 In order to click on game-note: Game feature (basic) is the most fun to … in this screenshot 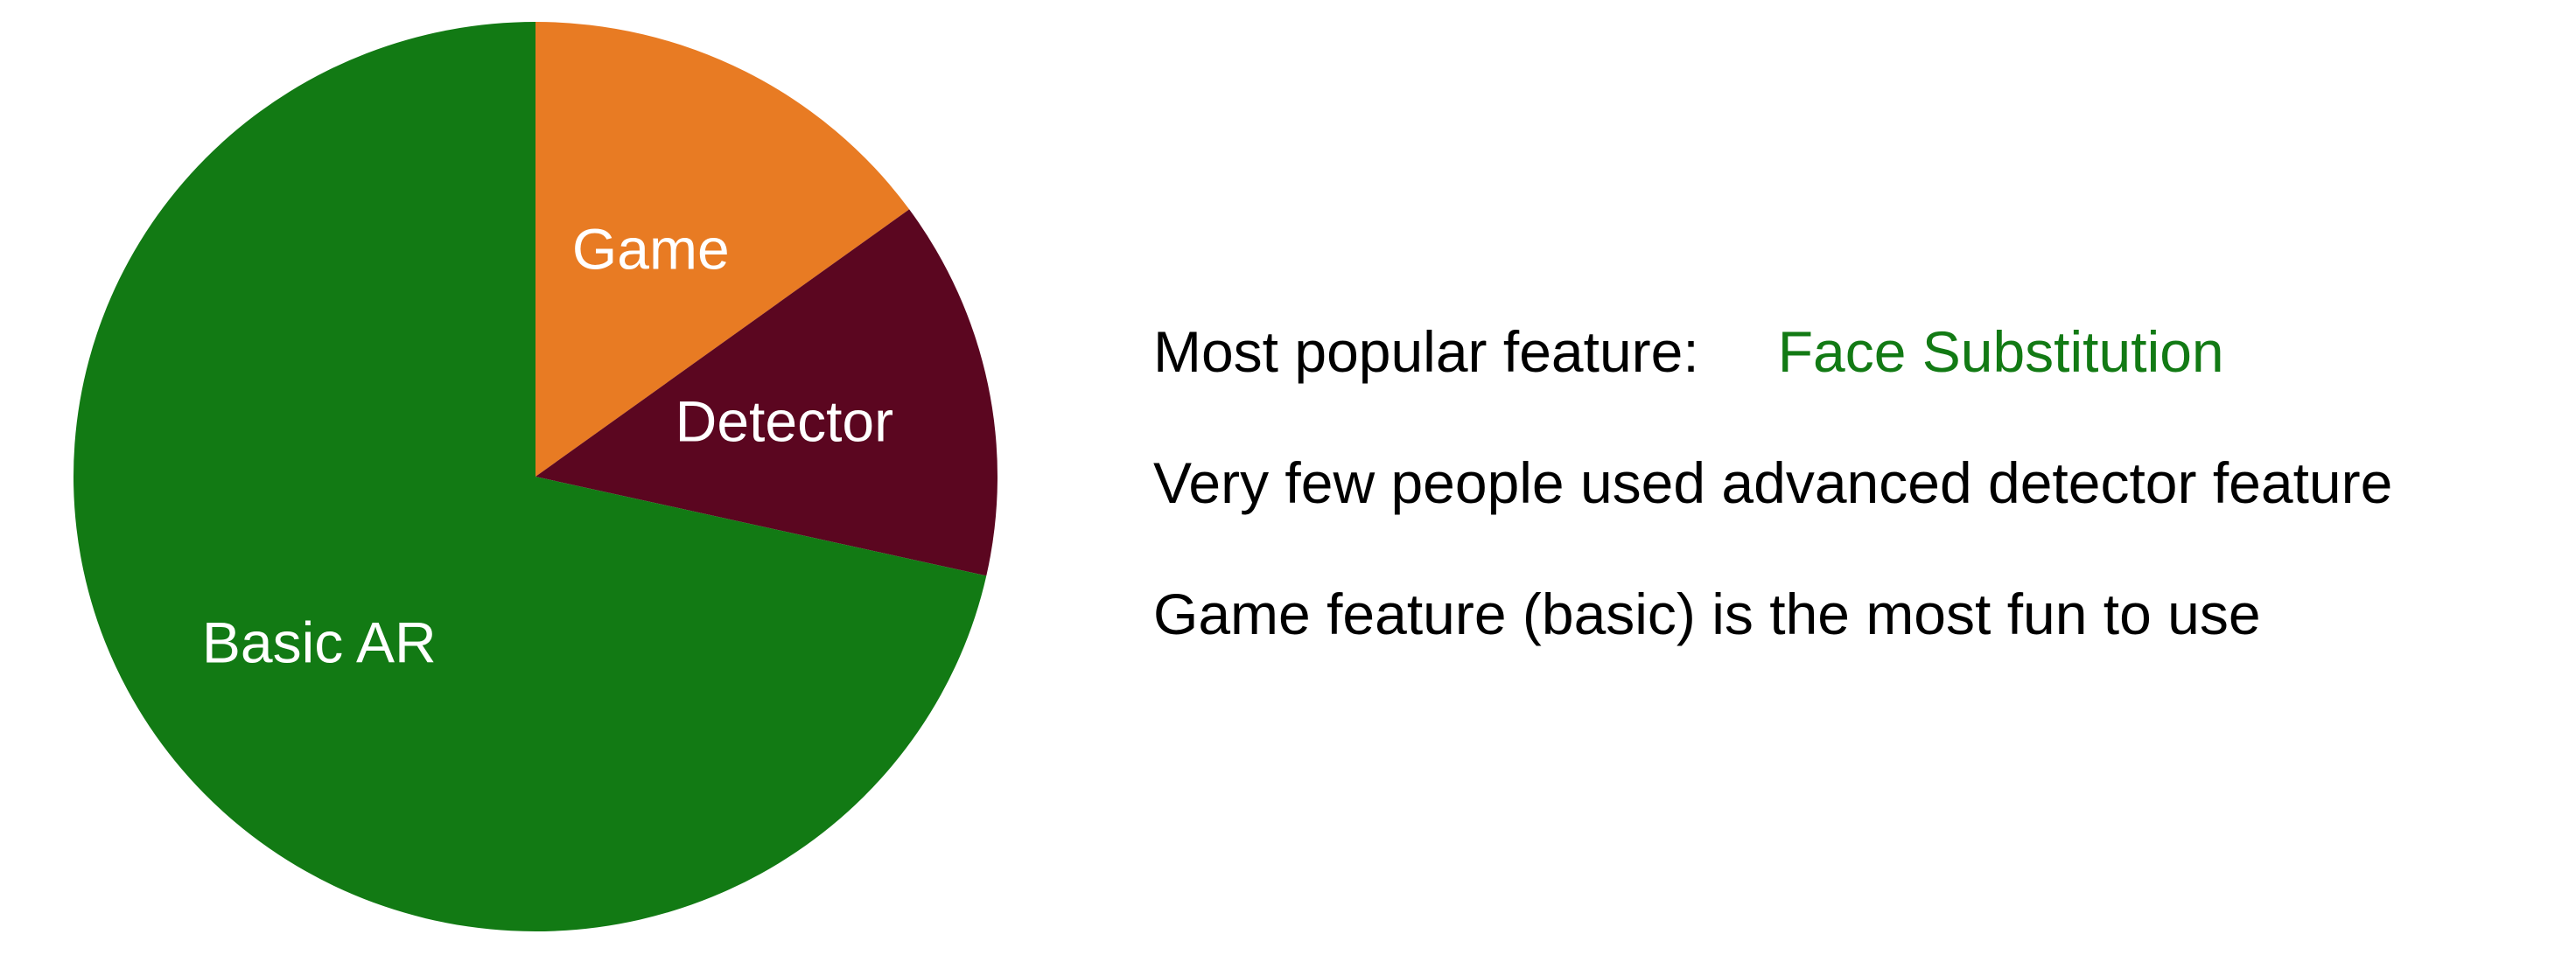, I will do `click(1707, 614)`.